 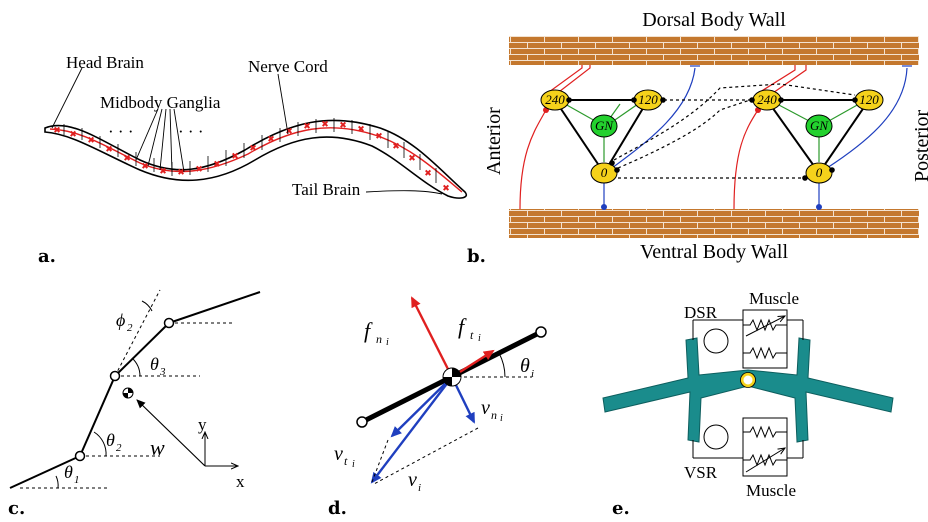 I want to click on ft-sub-i: i, so click(x=479, y=338).